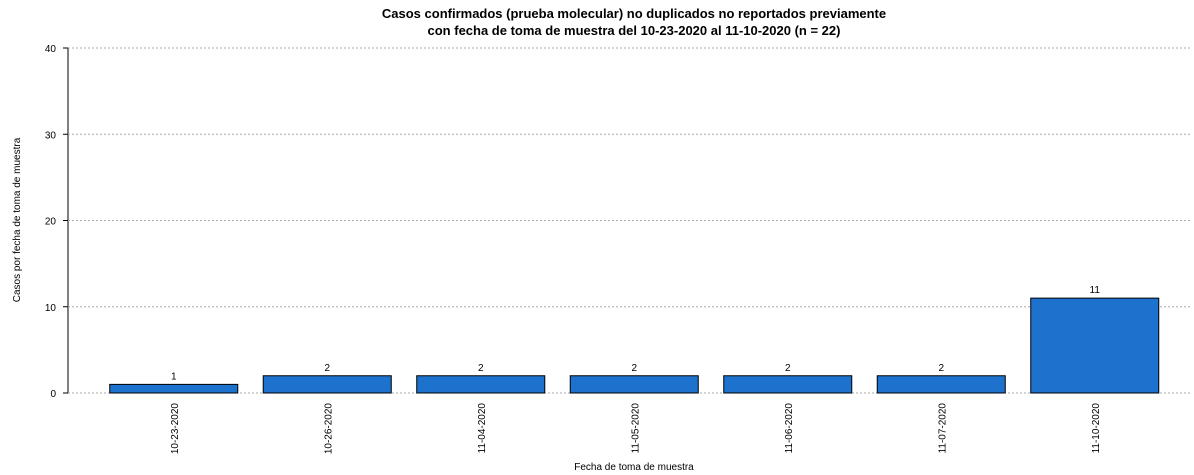 This screenshot has width=1194, height=475. Describe the element at coordinates (51, 135) in the screenshot. I see `y-tick-label: 30` at that location.